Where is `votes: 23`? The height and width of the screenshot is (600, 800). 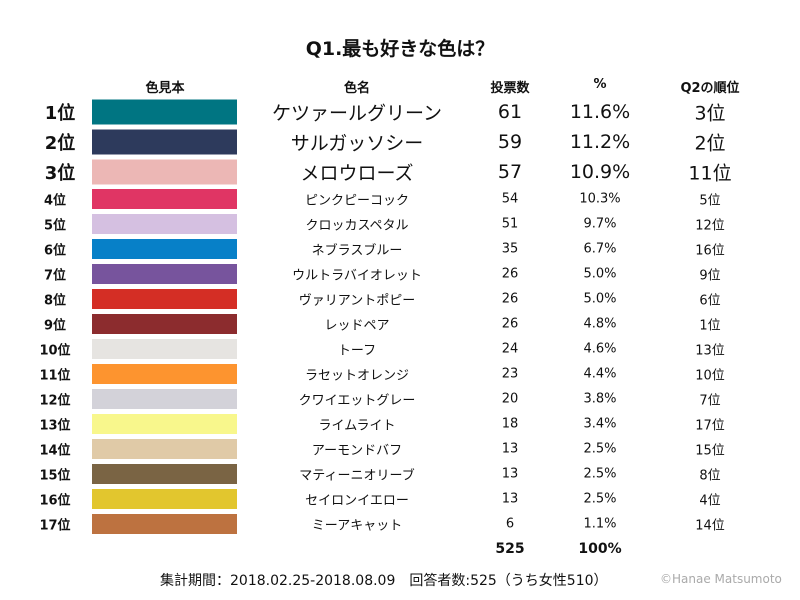 votes: 23 is located at coordinates (510, 374).